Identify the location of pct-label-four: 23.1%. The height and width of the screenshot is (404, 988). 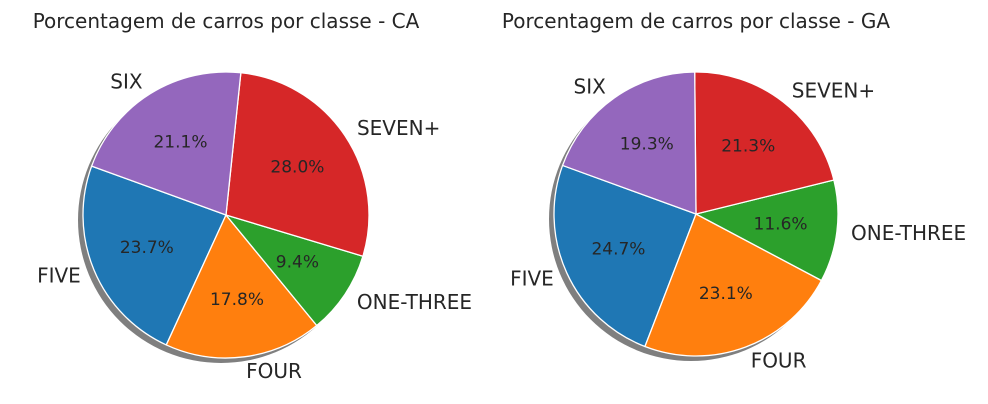
(726, 294).